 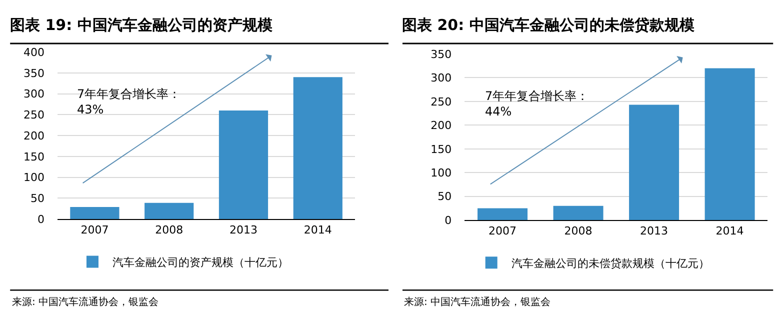 I want to click on legend-label: 汽车金融公司的资产规模（十亿元）, so click(x=200, y=262).